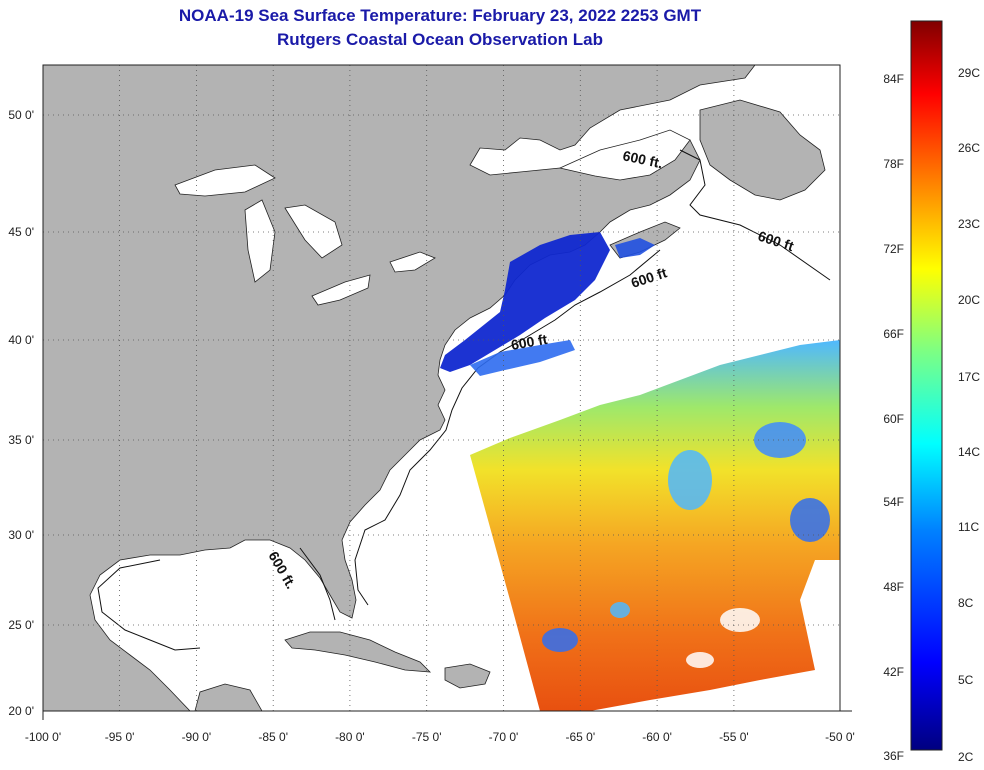 Image resolution: width=984 pixels, height=770 pixels. Describe the element at coordinates (580, 737) in the screenshot. I see `lon-tick: -65 0'` at that location.